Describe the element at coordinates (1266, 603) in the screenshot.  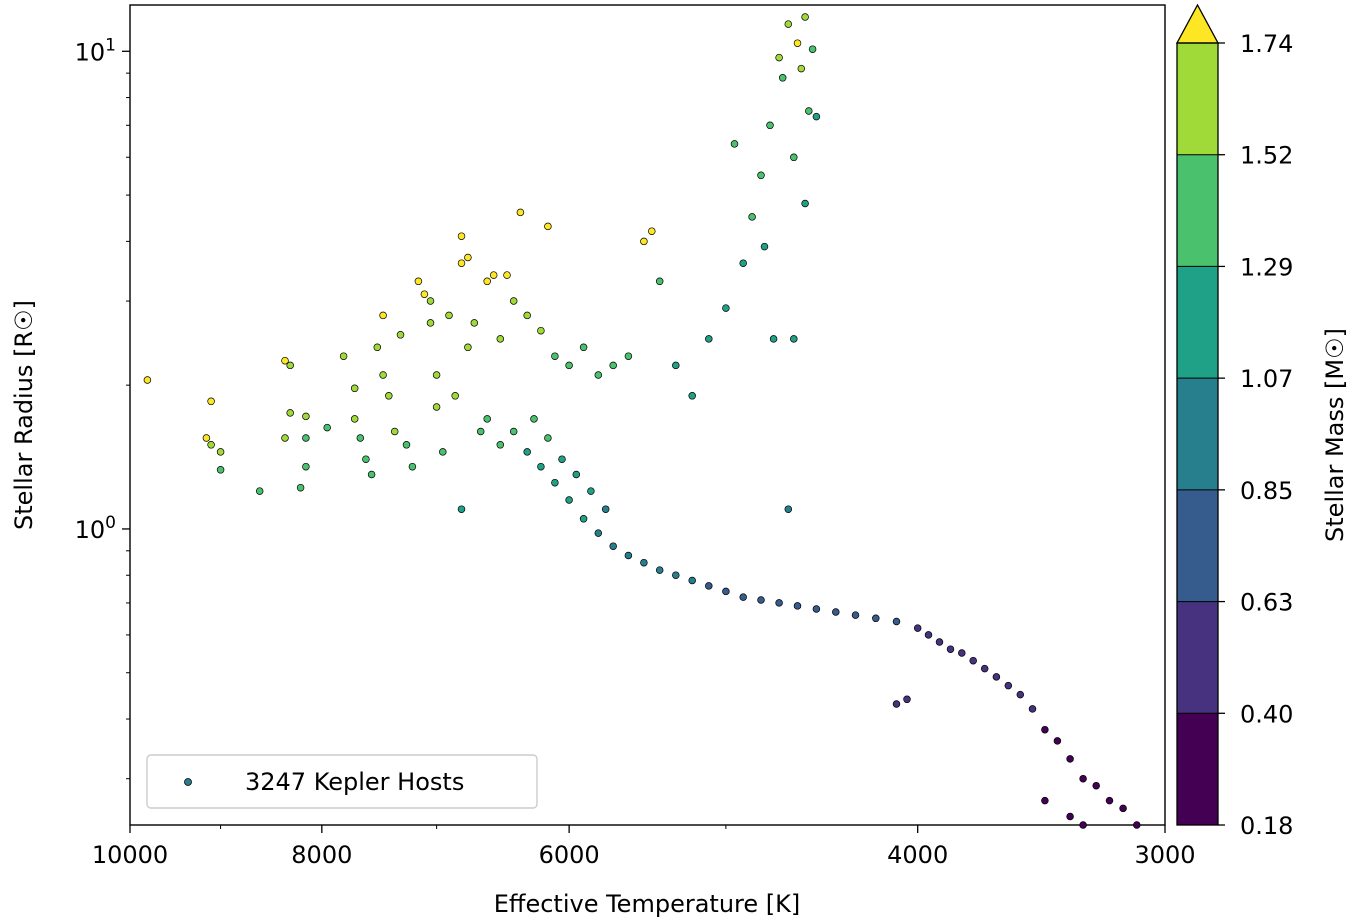
I see `colorbar-tick-label: 0.63` at that location.